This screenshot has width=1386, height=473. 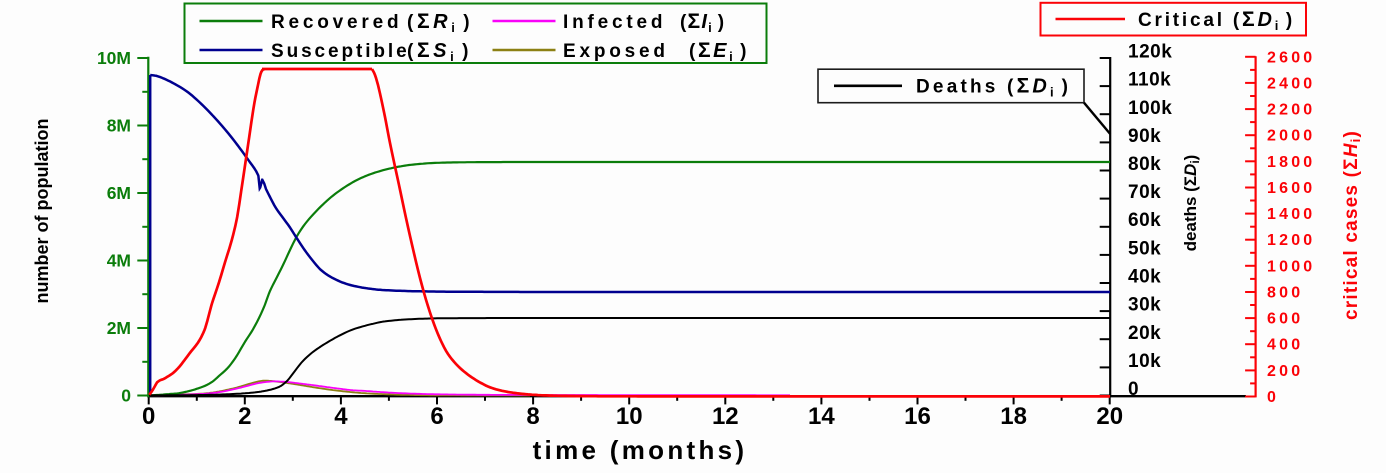 I want to click on svg-text: 10, so click(x=629, y=416).